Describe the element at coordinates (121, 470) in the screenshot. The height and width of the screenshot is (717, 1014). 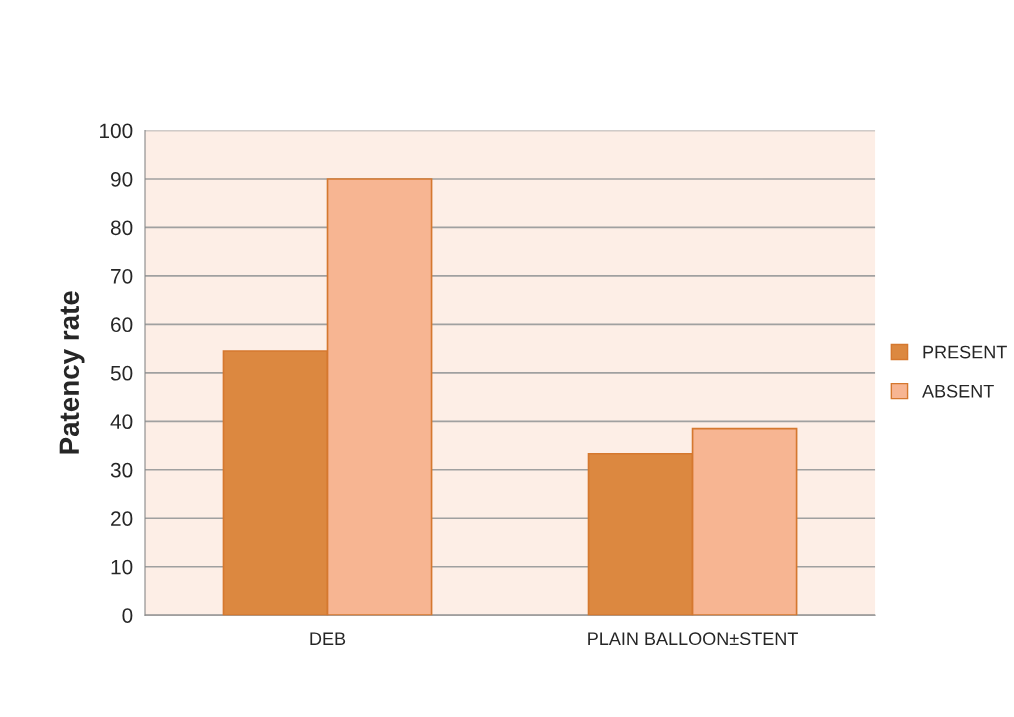
I see `y-tick-label: 30` at that location.